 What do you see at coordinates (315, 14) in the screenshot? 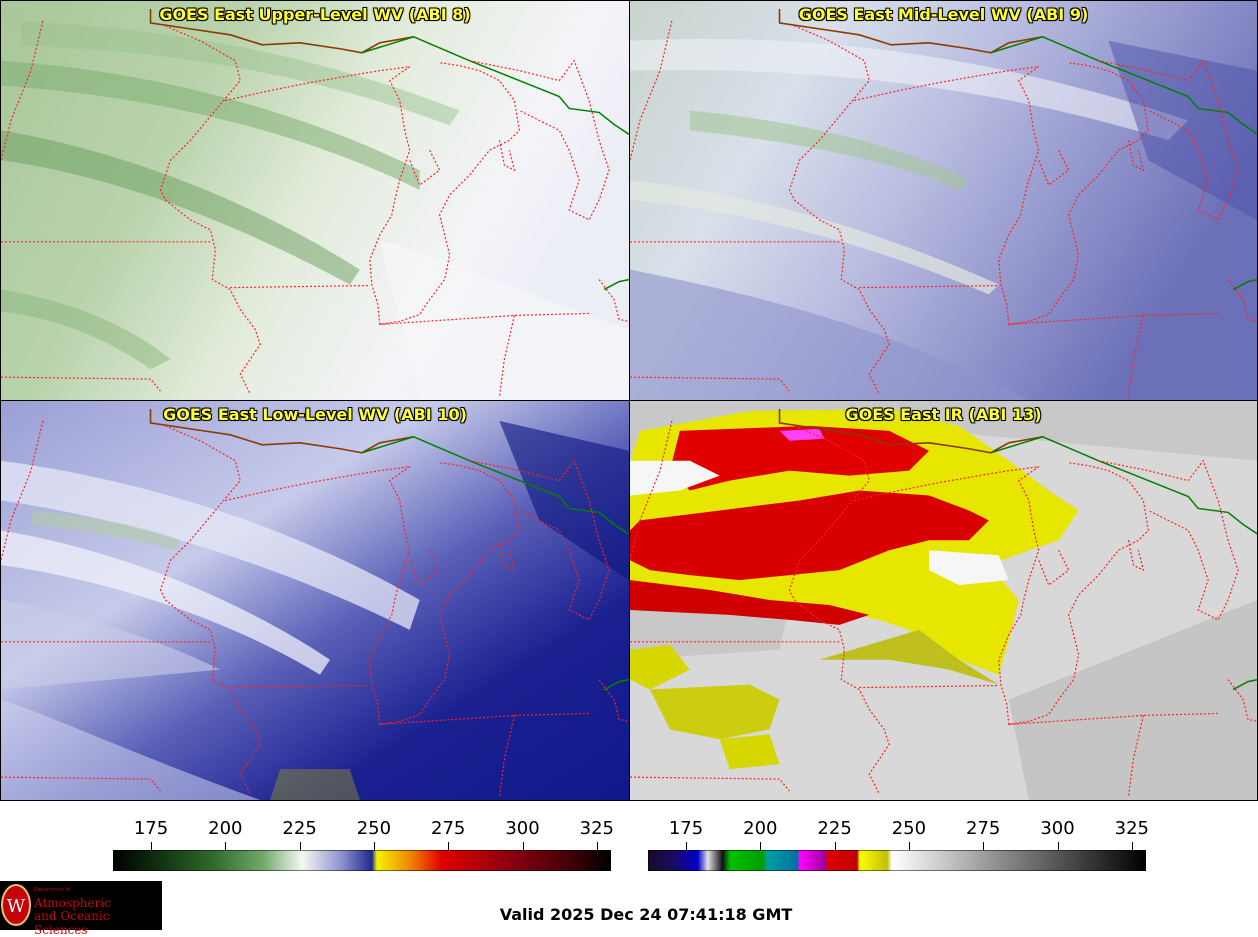
I see `panel-title: GOES East Upper-Level WV (ABI 8)` at bounding box center [315, 14].